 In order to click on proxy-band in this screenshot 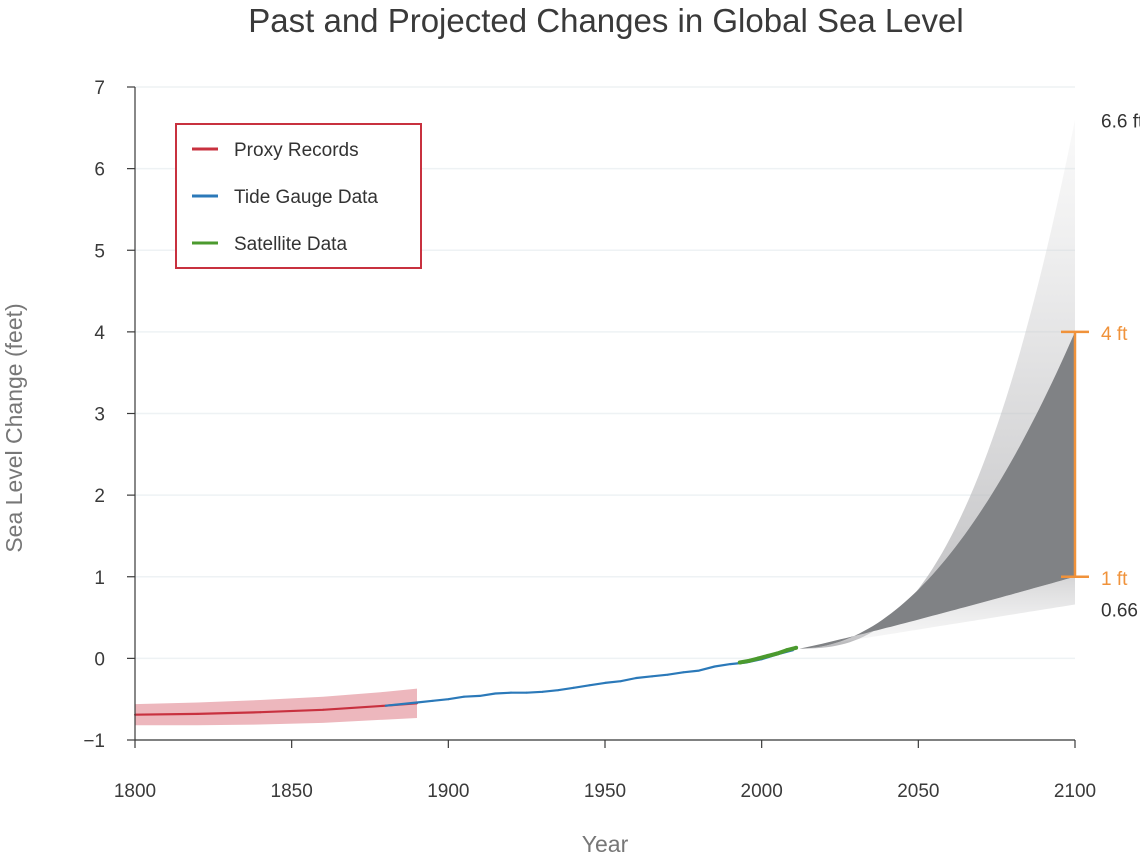, I will do `click(276, 707)`.